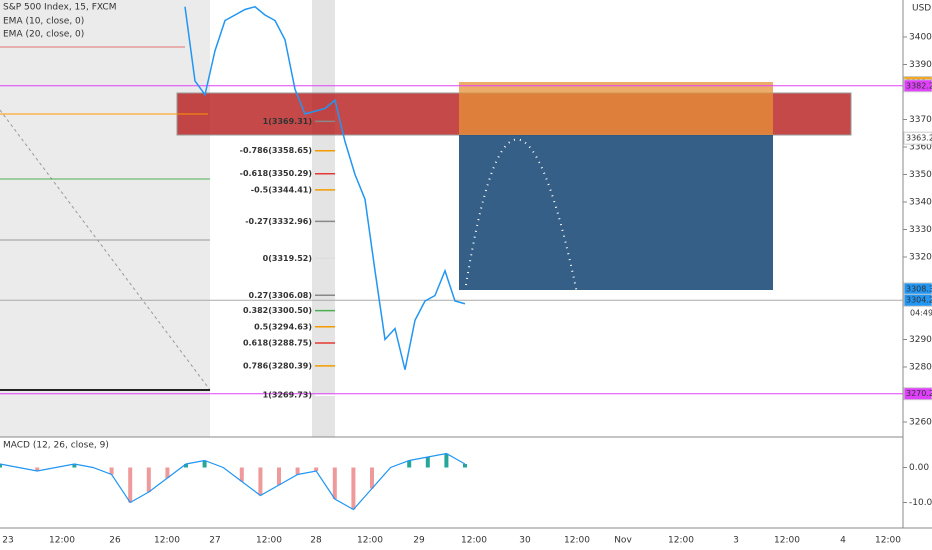 Image resolution: width=932 pixels, height=550 pixels. Describe the element at coordinates (287, 121) in the screenshot. I see `fib-label: 1(3369.31)` at that location.